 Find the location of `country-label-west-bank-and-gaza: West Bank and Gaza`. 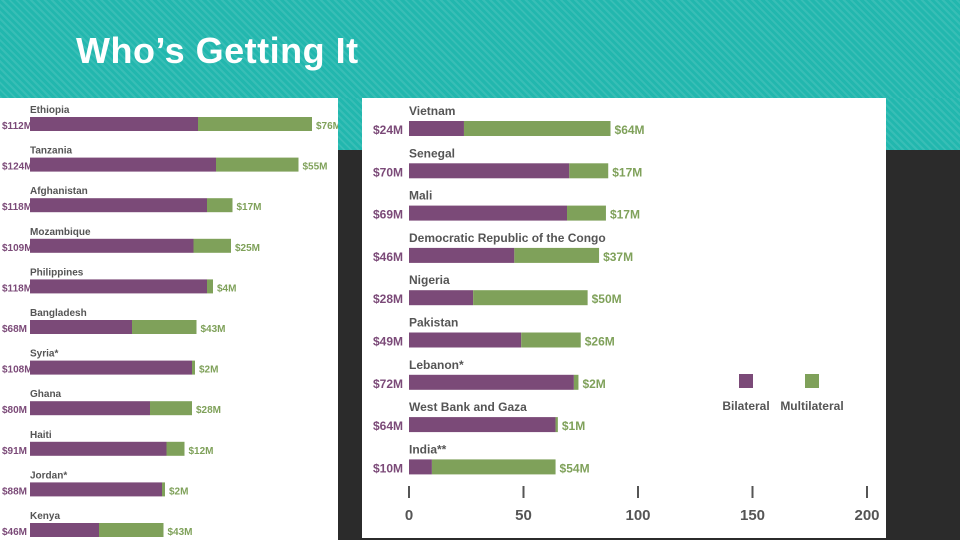

country-label-west-bank-and-gaza: West Bank and Gaza is located at coordinates (468, 407).